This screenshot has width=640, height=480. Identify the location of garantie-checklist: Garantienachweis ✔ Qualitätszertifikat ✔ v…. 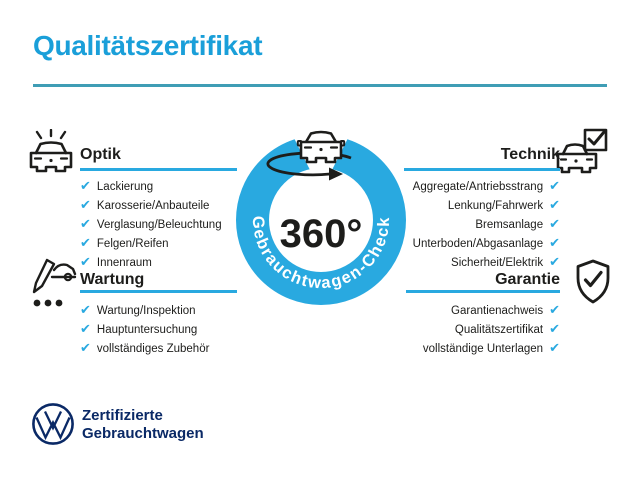
(445, 329).